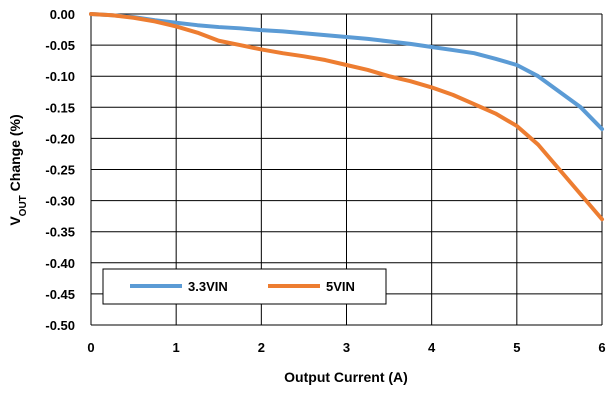 The height and width of the screenshot is (394, 606). Describe the element at coordinates (60, 232) in the screenshot. I see `y-tick-label: -0.35` at that location.